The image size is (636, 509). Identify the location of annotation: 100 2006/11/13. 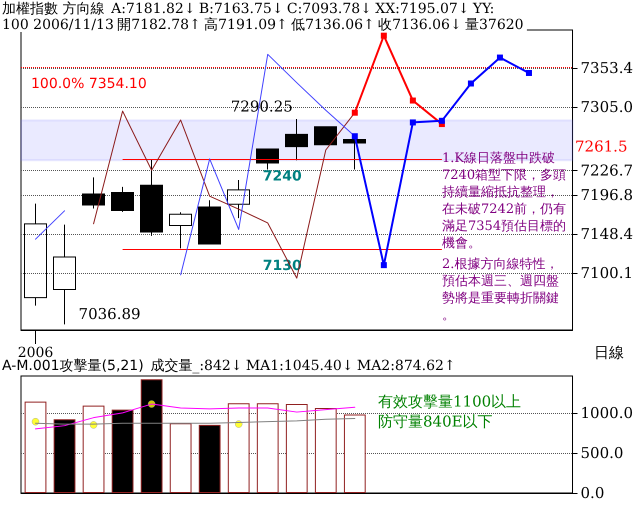
(58, 25).